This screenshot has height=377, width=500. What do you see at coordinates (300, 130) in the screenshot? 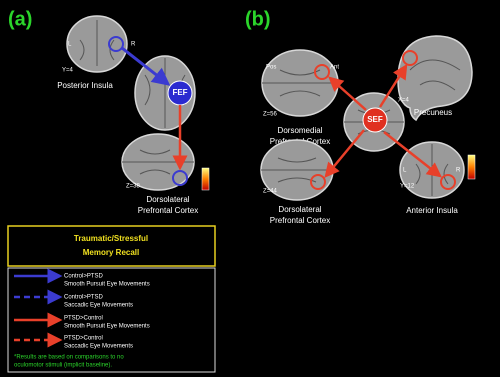
I see `region-label: Dorsomedial` at bounding box center [300, 130].